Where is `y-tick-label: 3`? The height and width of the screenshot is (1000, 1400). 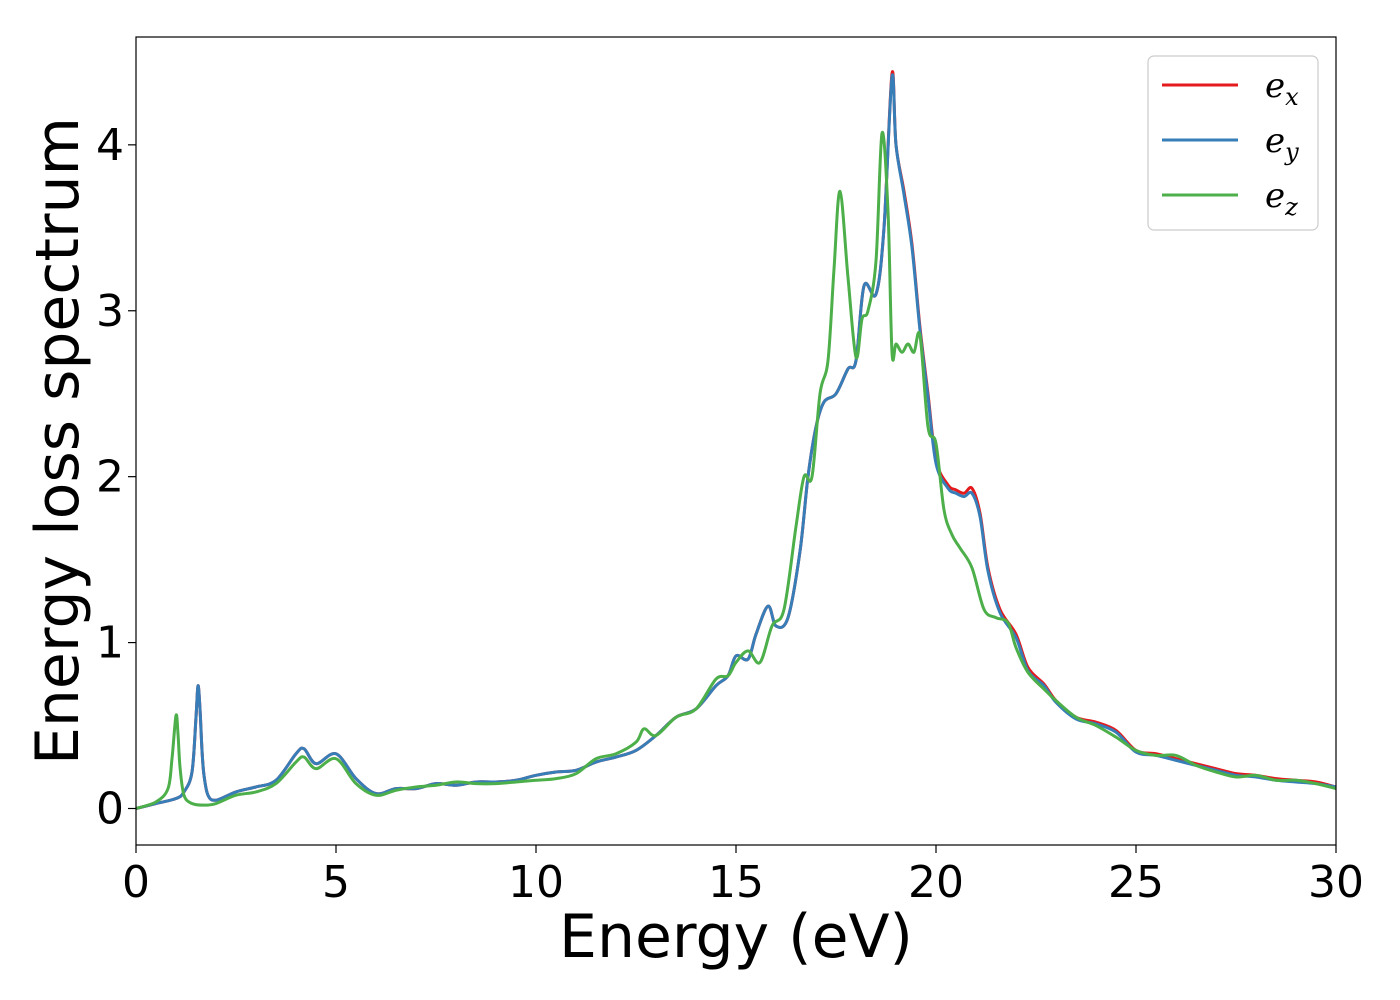
y-tick-label: 3 is located at coordinates (110, 311).